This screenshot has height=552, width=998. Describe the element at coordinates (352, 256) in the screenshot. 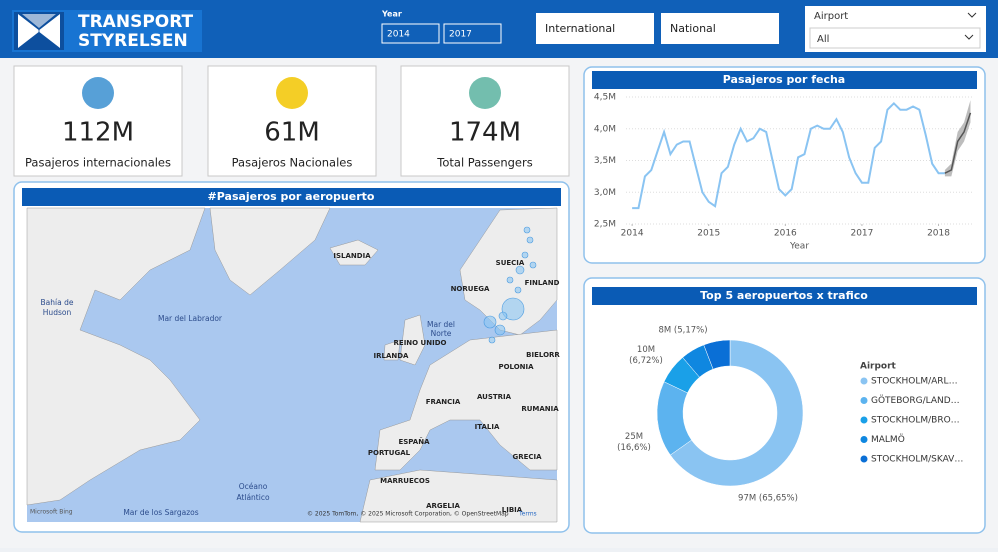

I see `map-label: ISLANDIA` at that location.